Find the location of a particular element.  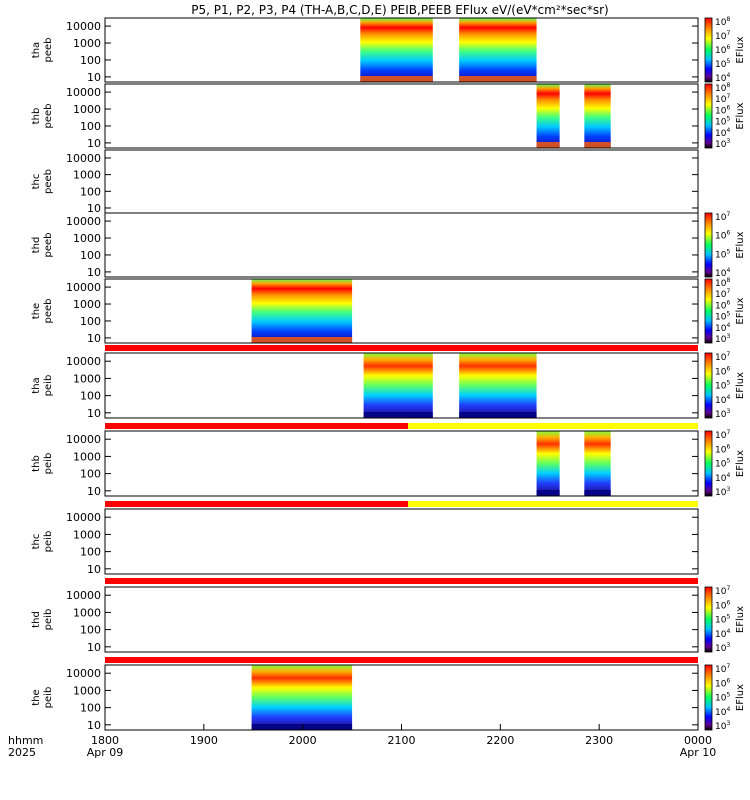

panel-label-thd-peib-1: peib is located at coordinates (48, 620).